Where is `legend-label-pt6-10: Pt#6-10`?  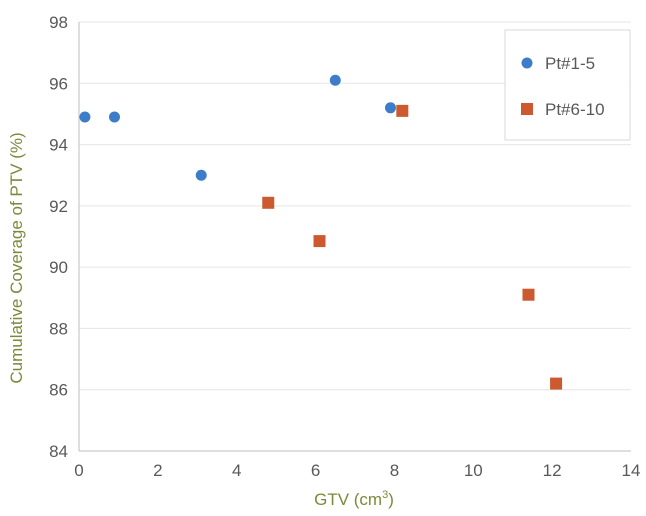 legend-label-pt6-10: Pt#6-10 is located at coordinates (575, 109).